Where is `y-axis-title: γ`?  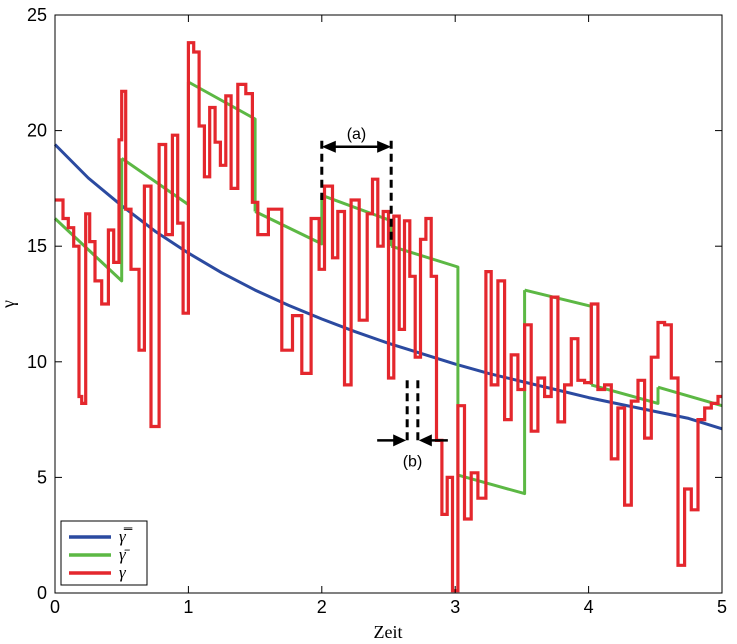 y-axis-title: γ is located at coordinates (9, 304).